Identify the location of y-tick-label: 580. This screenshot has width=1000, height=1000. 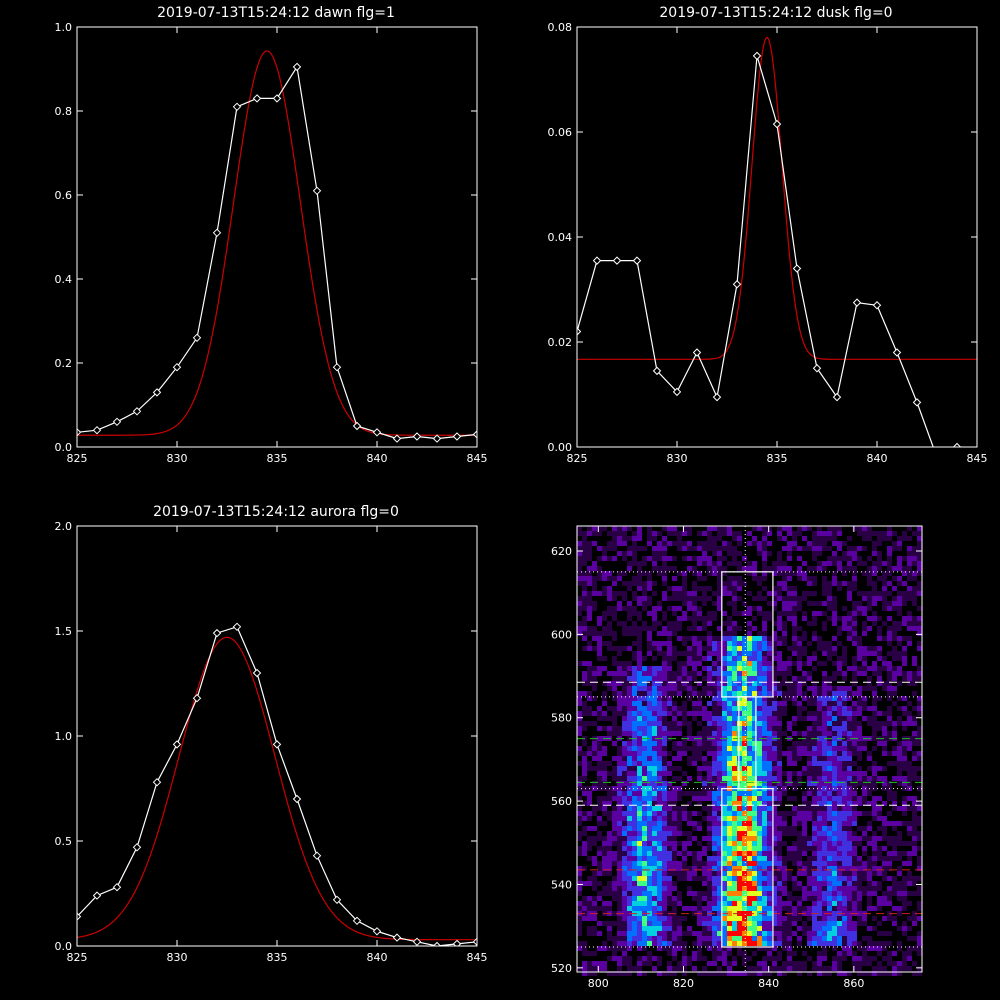
(561, 718).